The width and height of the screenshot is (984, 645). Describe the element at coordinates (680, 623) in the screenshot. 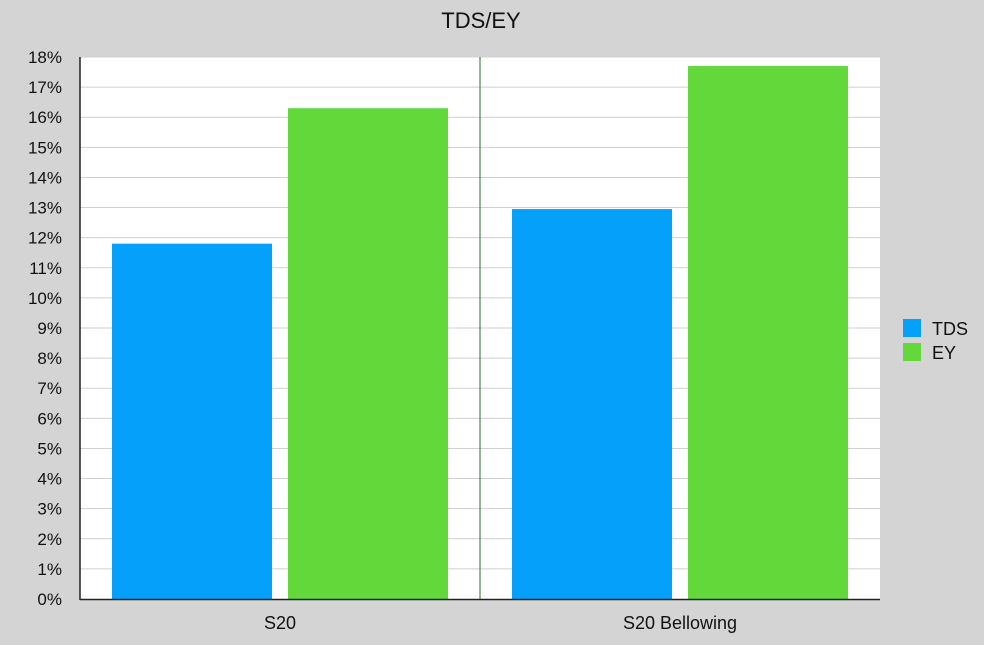

I see `x-tick-label: S20 Bellowing` at that location.